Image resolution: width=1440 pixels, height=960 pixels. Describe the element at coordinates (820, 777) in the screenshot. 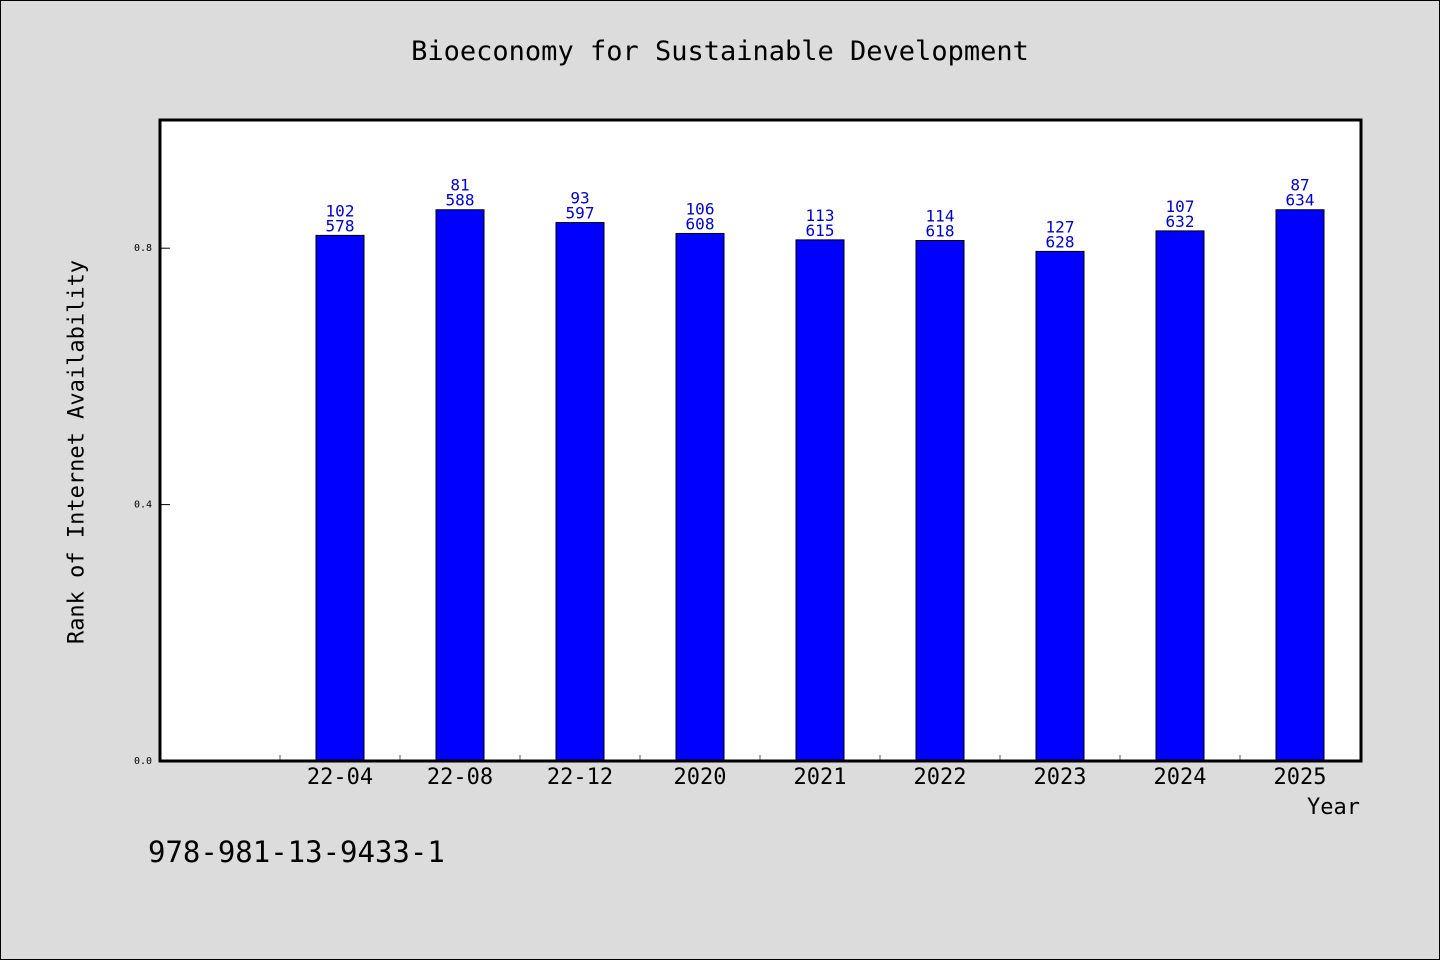

I see `x-tick-label: 2021` at that location.